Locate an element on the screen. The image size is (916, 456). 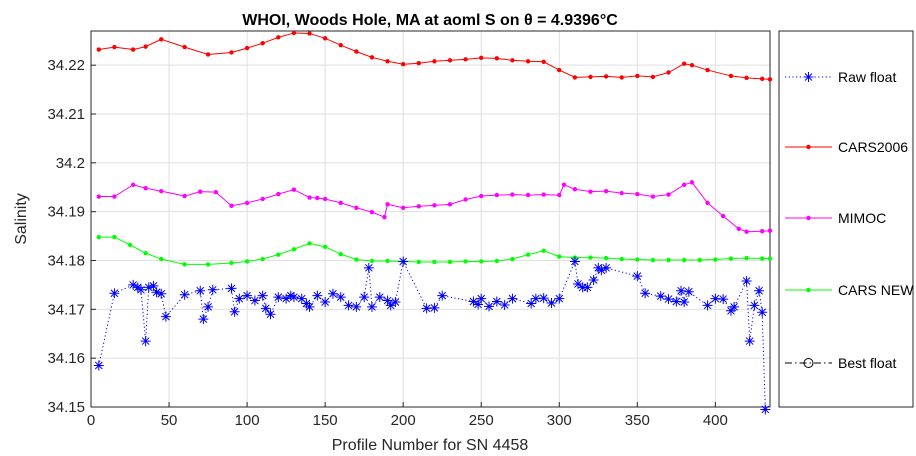
x-tick-label: 150 is located at coordinates (325, 420).